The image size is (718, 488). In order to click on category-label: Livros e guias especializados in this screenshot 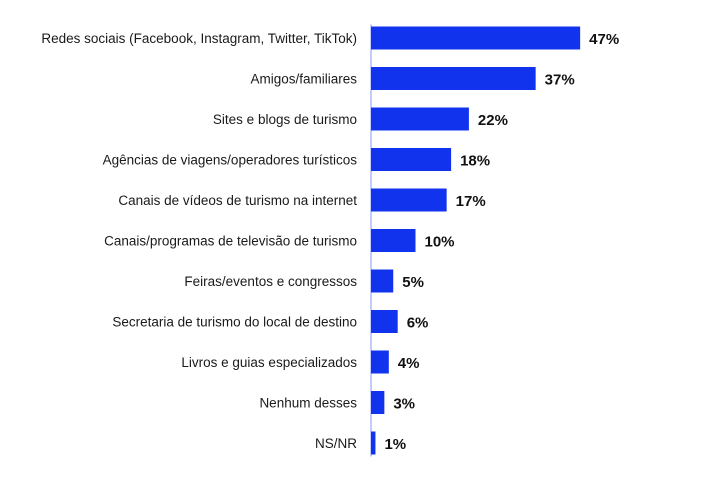, I will do `click(269, 362)`.